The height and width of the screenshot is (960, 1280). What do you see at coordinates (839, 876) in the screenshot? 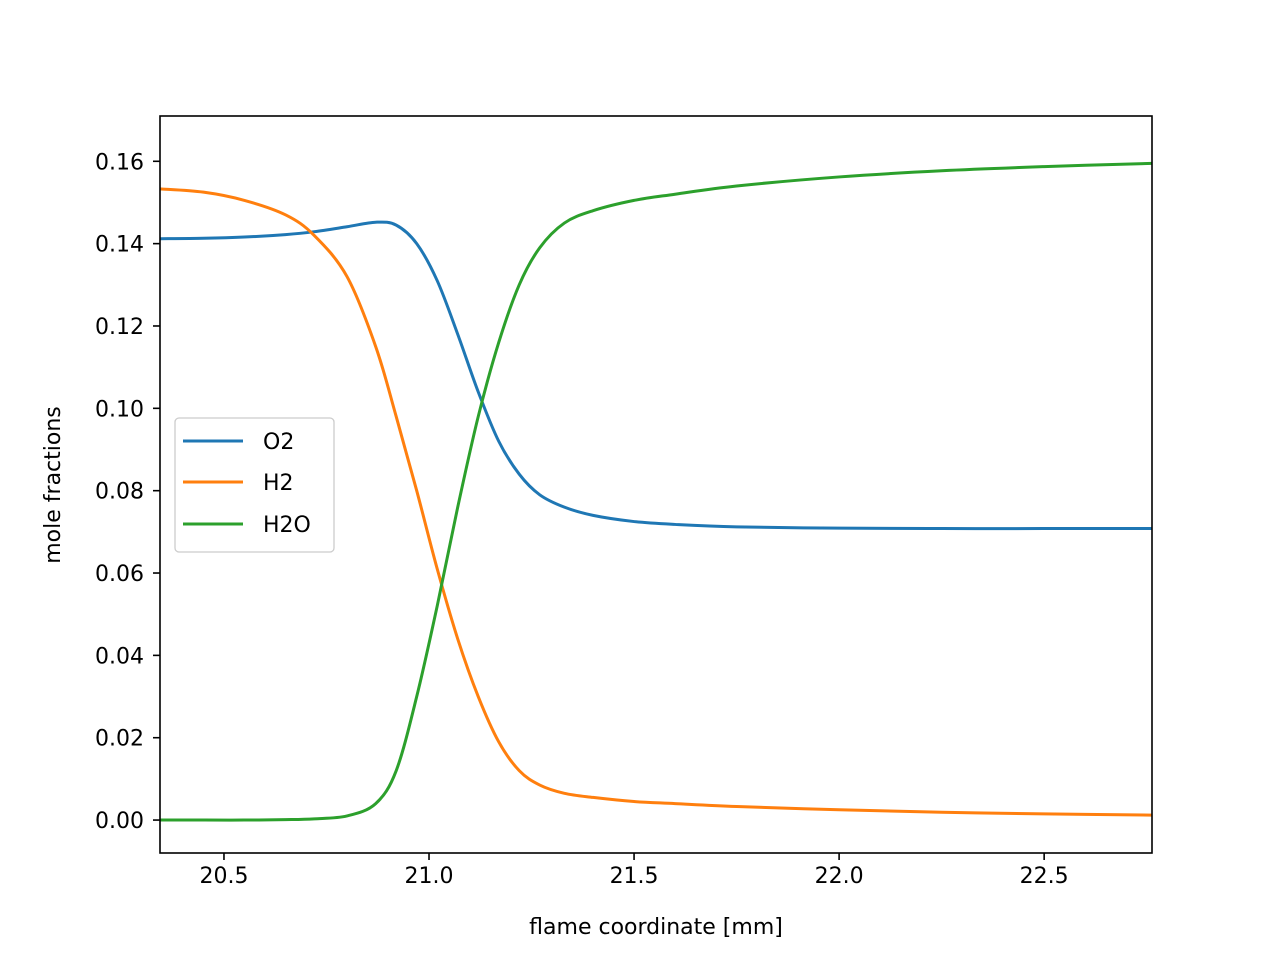
I see `x-tick-label: 22.0` at bounding box center [839, 876].